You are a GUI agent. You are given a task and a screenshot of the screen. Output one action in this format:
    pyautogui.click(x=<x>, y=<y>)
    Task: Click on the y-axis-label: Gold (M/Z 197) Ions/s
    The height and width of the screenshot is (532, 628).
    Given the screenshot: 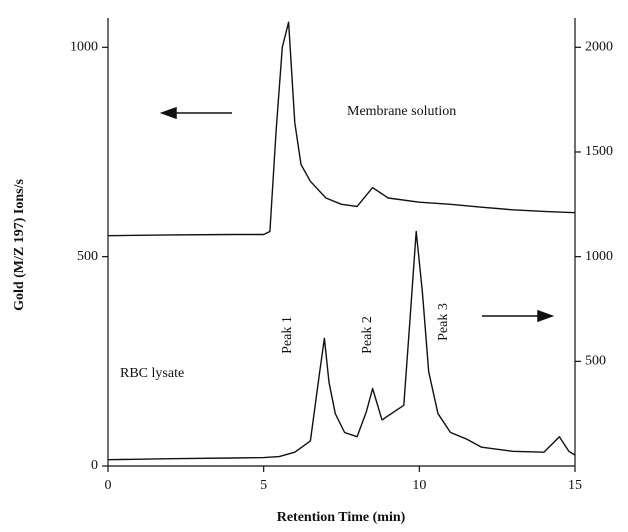 What is the action you would take?
    pyautogui.click(x=19, y=245)
    